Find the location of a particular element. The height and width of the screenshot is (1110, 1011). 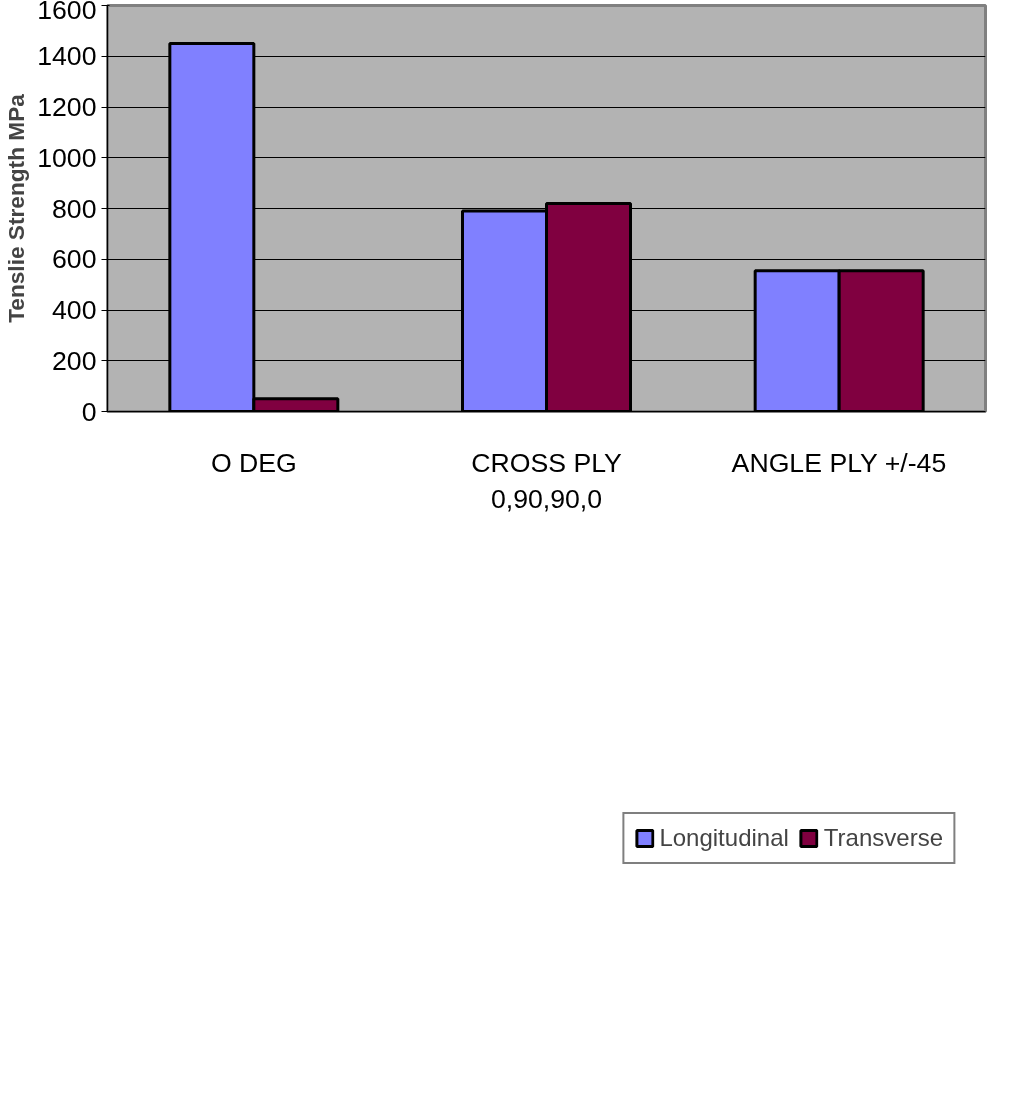

y-tick-label: 1000 is located at coordinates (67, 157).